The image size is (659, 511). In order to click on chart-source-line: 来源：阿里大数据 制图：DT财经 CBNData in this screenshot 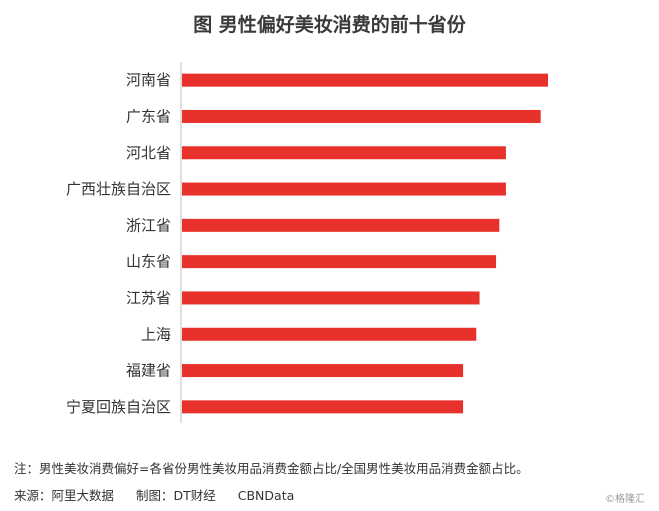, I will do `click(163, 494)`.